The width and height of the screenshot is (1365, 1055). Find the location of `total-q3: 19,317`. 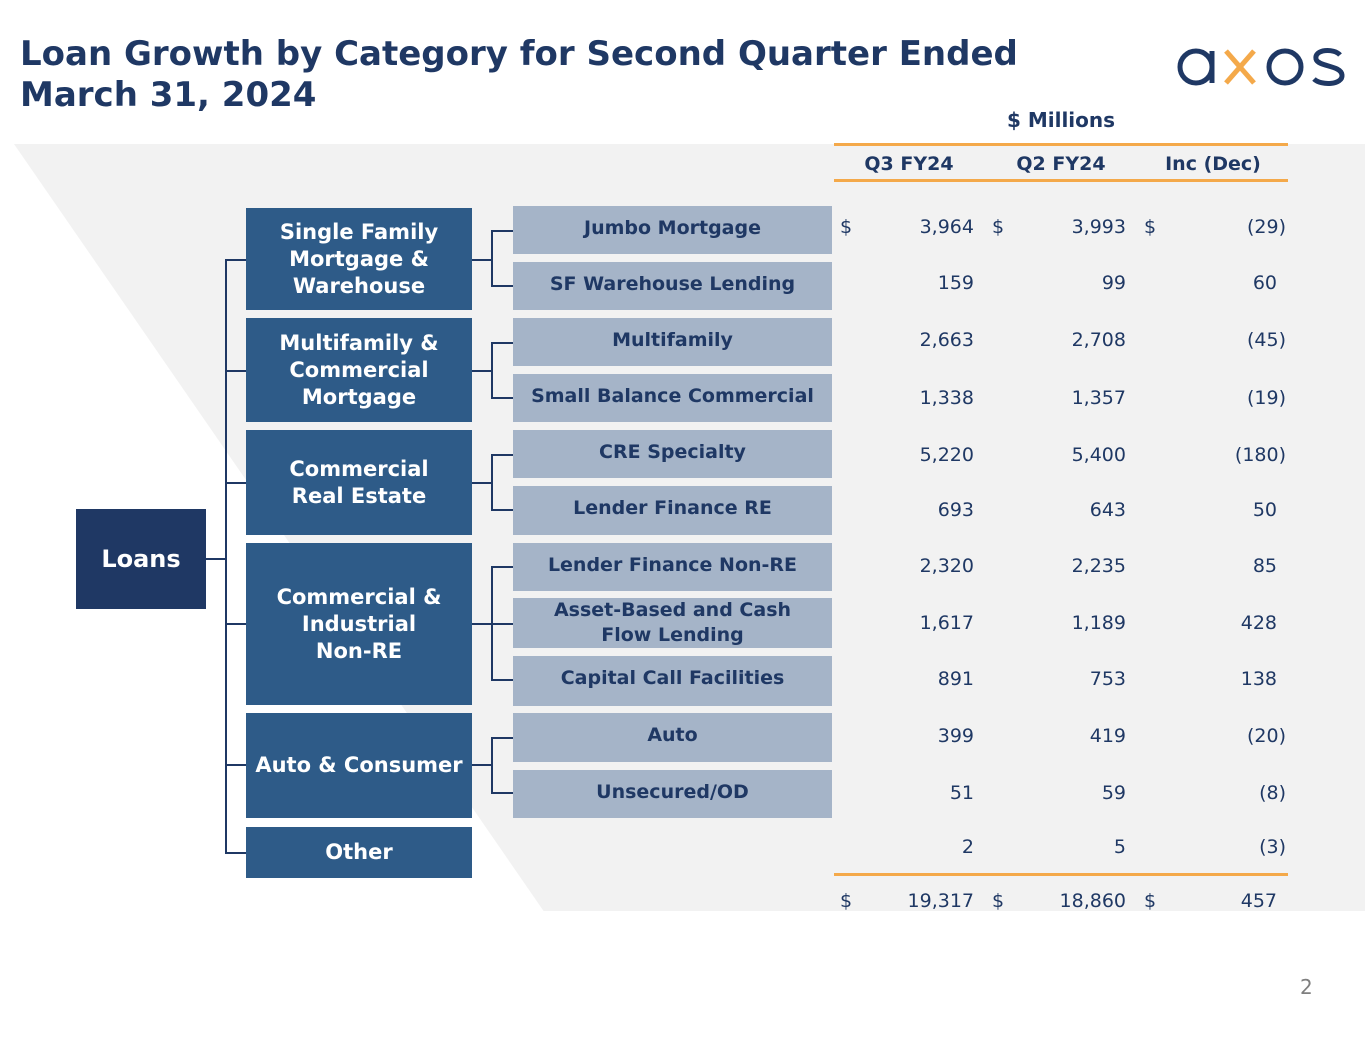

total-q3: 19,317 is located at coordinates (940, 901).